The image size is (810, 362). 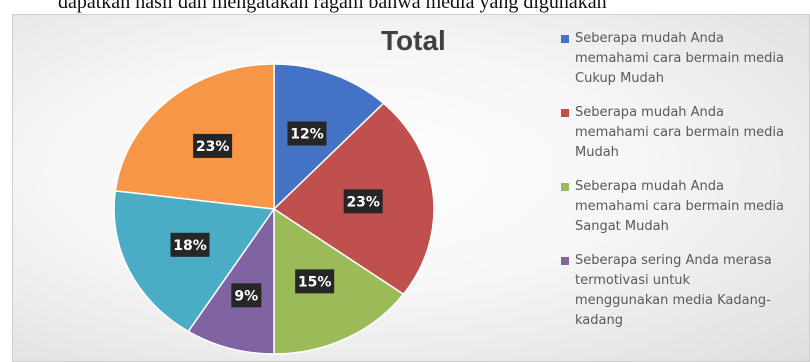 I want to click on data-label-text: 15%, so click(x=315, y=282).